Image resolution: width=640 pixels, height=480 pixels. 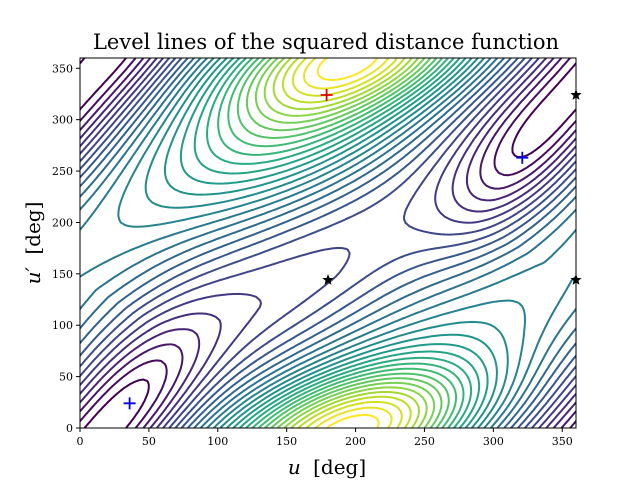 What do you see at coordinates (328, 279) in the screenshot?
I see `black-star-marker` at bounding box center [328, 279].